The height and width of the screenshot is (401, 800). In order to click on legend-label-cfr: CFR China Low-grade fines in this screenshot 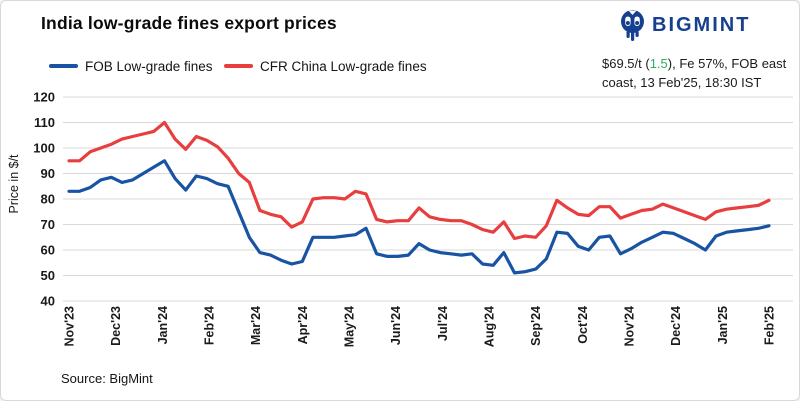, I will do `click(343, 66)`.